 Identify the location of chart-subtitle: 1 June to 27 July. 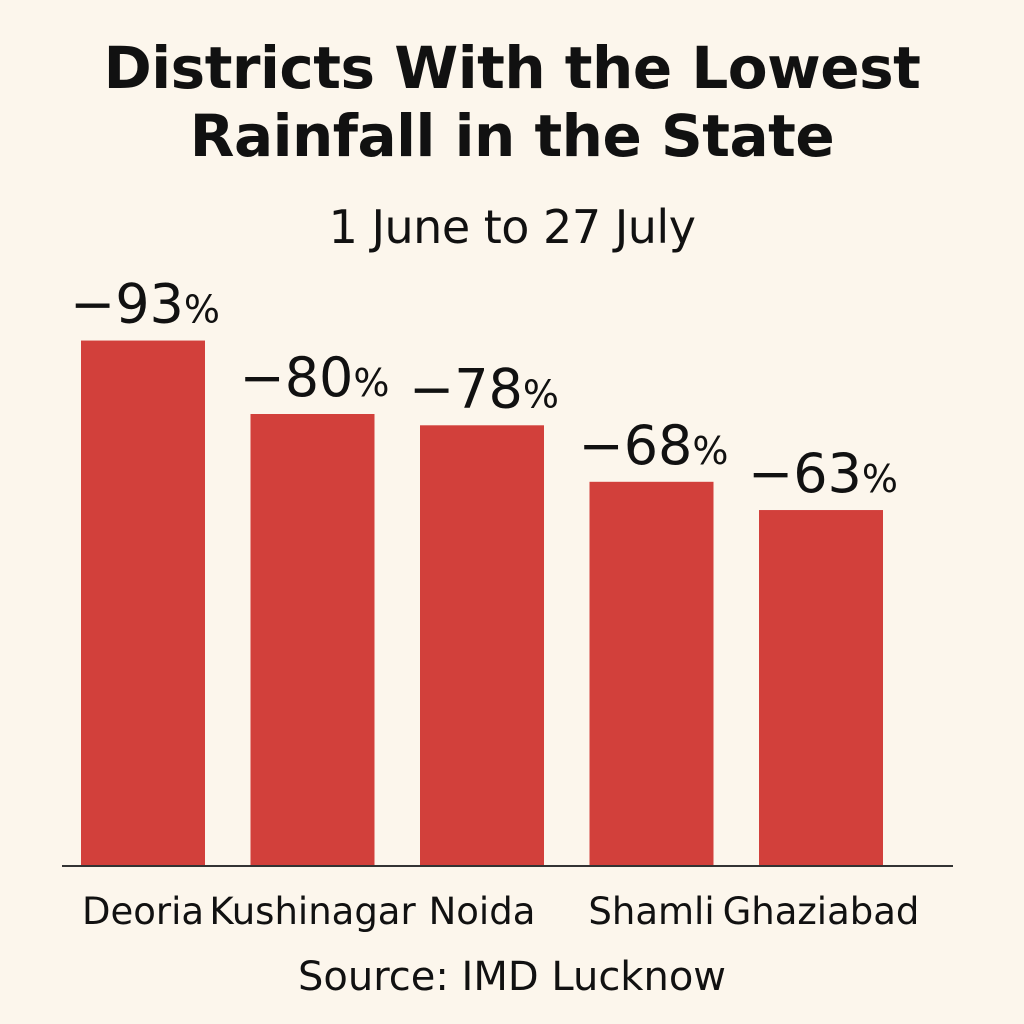
(512, 227).